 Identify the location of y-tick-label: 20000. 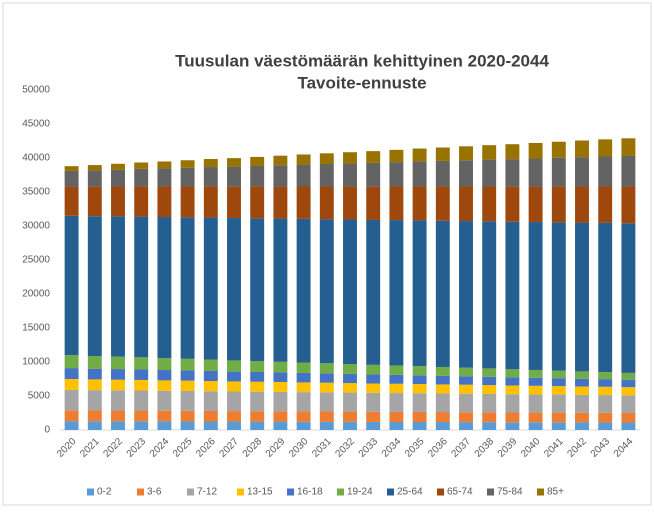
(36, 294).